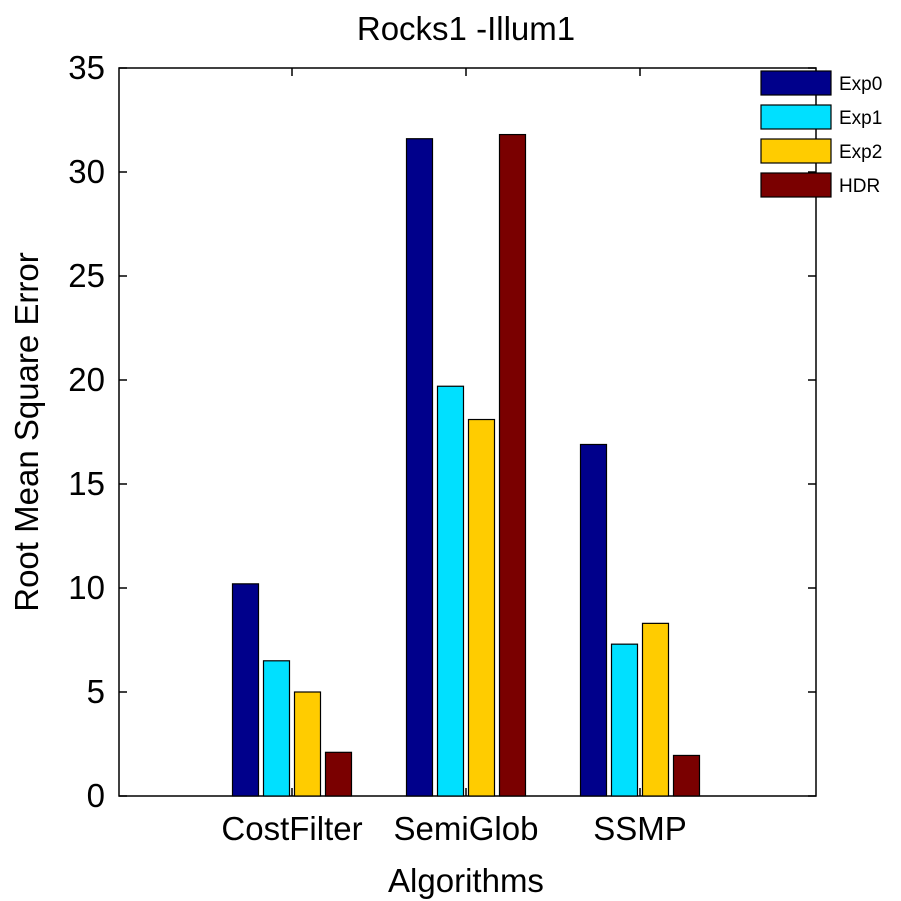 The width and height of the screenshot is (901, 901). What do you see at coordinates (86, 587) in the screenshot?
I see `y-tick-label: 10` at bounding box center [86, 587].